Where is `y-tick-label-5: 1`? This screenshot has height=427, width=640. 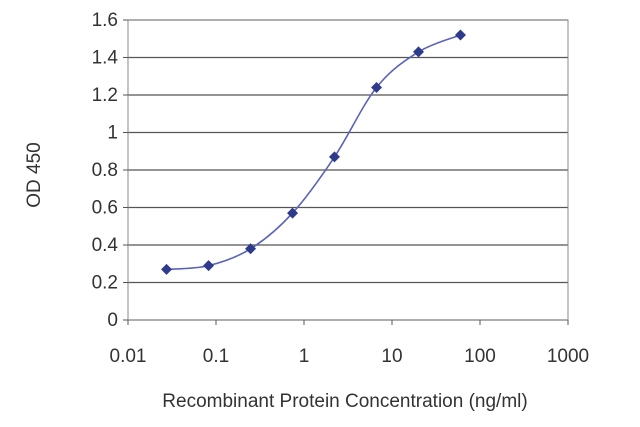
y-tick-label-5: 1 is located at coordinates (112, 133).